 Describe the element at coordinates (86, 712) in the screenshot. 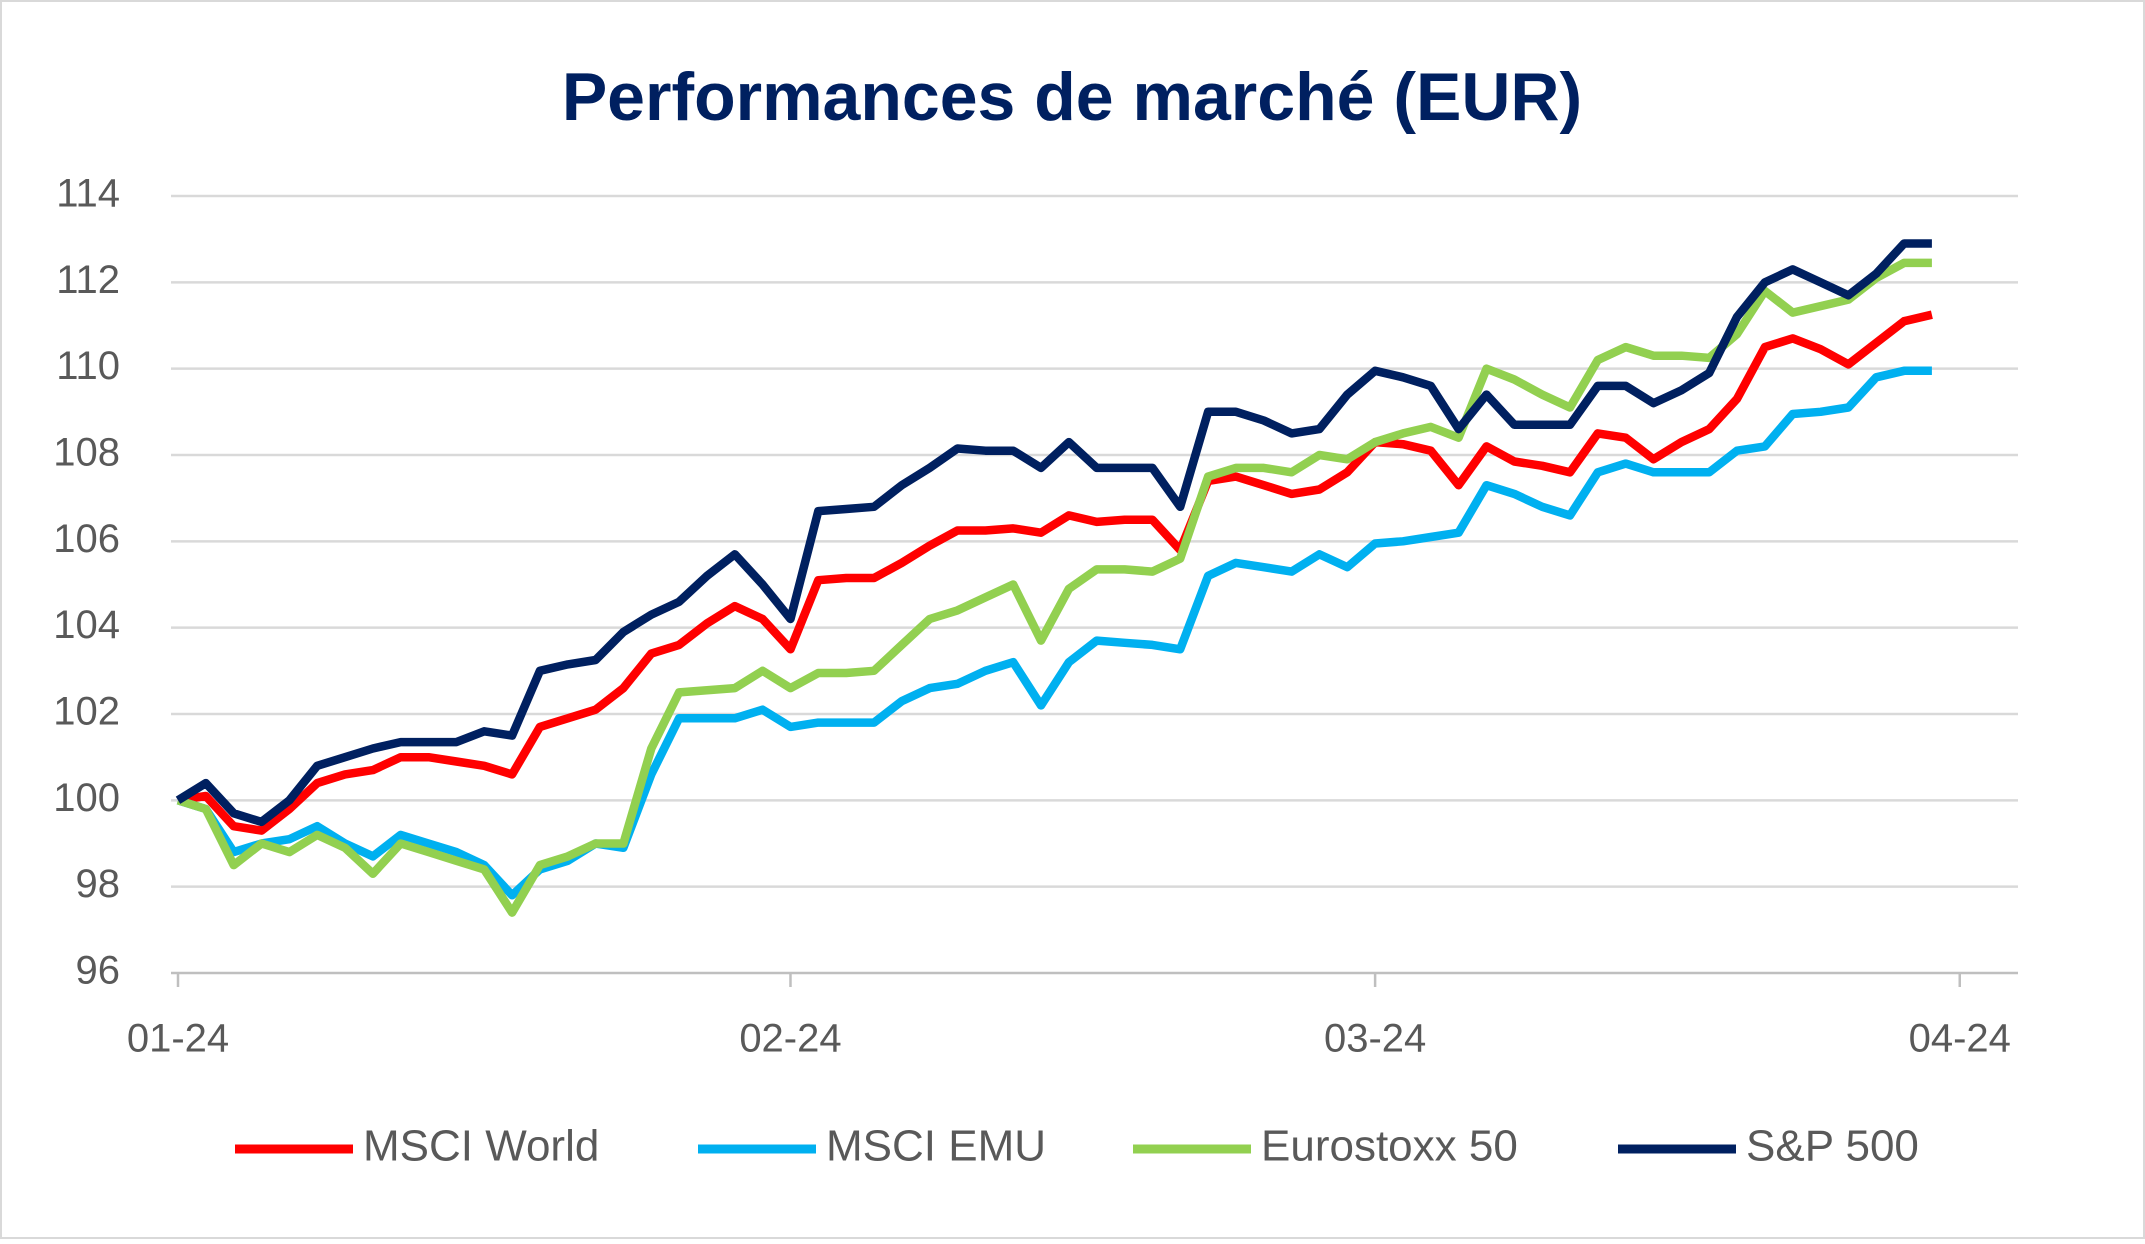

I see `y-tick-label: 102` at that location.